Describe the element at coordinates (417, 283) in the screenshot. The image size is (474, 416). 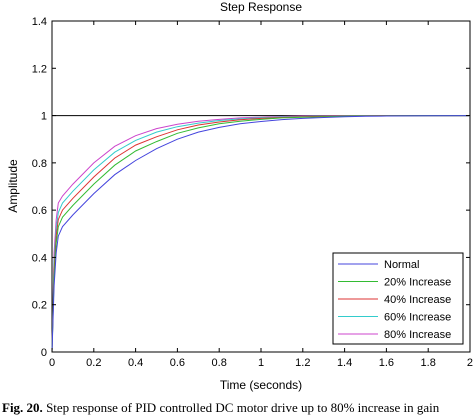
I see `legend-label: 20% Increase` at that location.